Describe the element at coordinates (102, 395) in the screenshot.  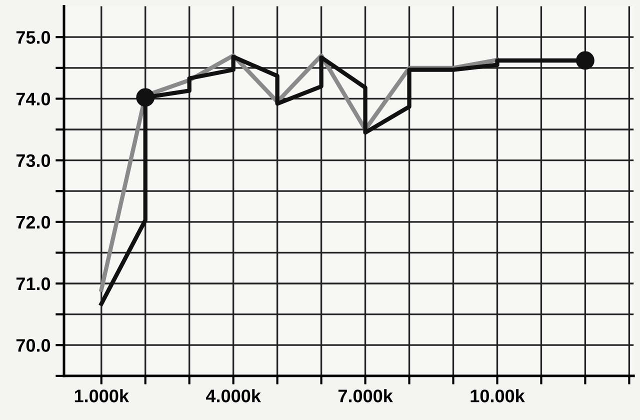
I see `x-tick-label: 1.000k` at that location.